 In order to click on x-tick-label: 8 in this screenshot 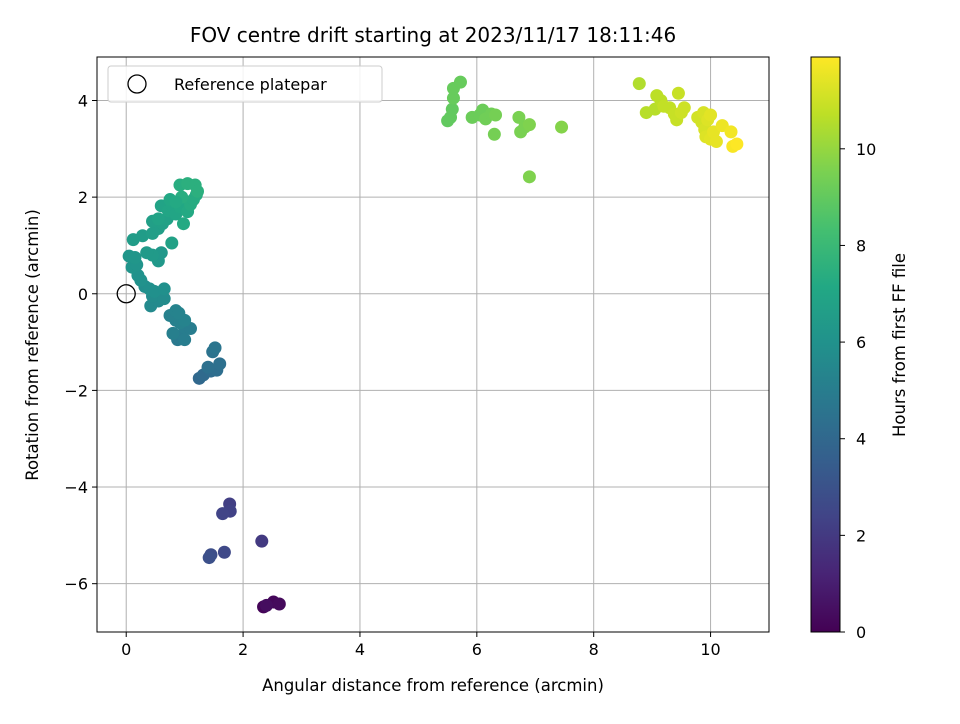, I will do `click(594, 649)`.